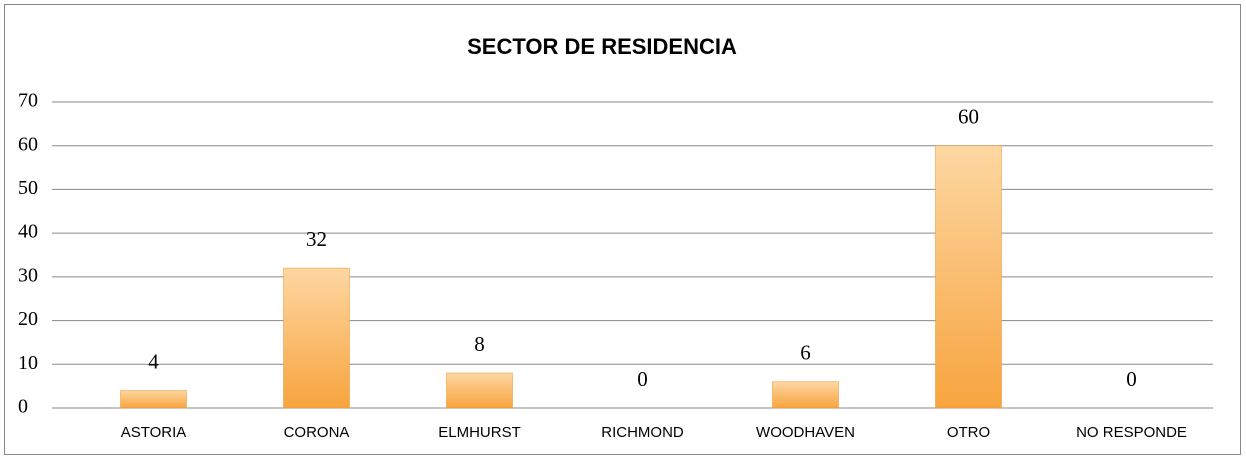 The image size is (1246, 459). What do you see at coordinates (28, 232) in the screenshot?
I see `y-tick-label: 40` at bounding box center [28, 232].